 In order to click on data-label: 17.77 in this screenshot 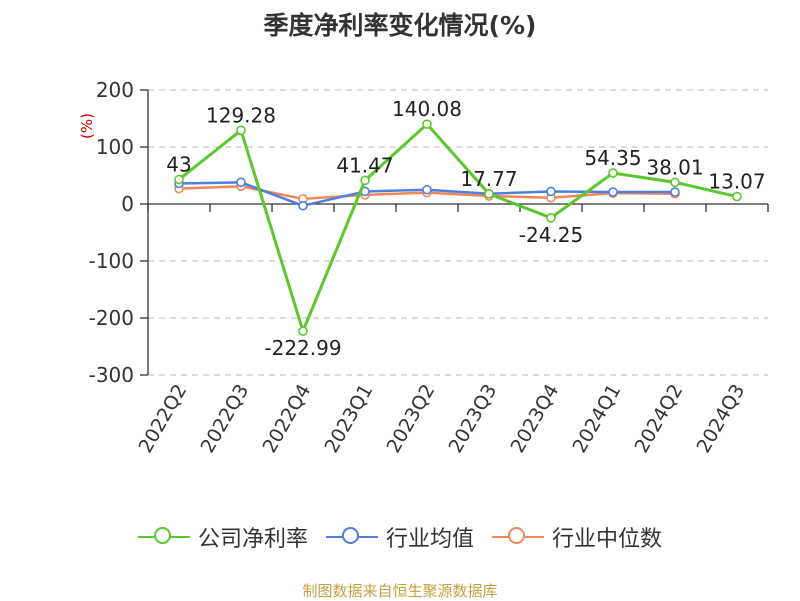, I will do `click(488, 179)`.